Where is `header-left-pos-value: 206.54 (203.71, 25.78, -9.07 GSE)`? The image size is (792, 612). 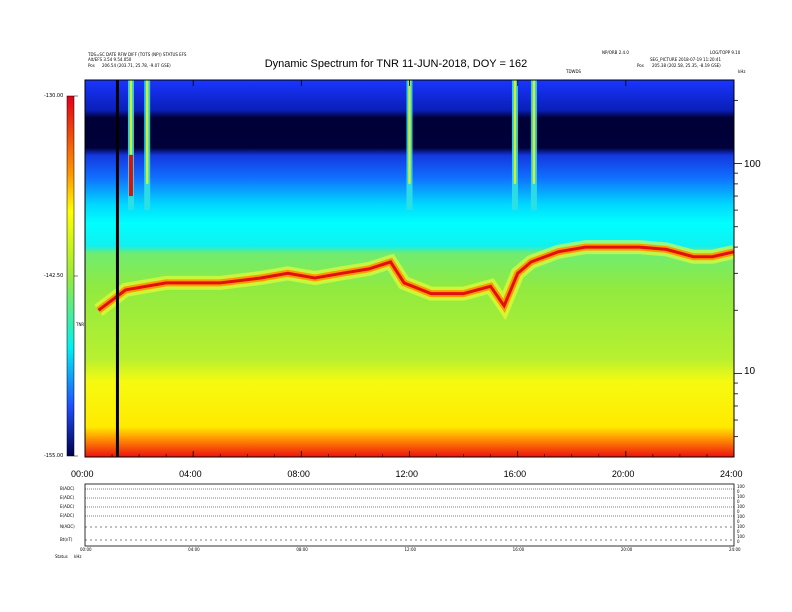
header-left-pos-value: 206.54 (203.71, 25.78, -9.07 GSE) is located at coordinates (136, 65).